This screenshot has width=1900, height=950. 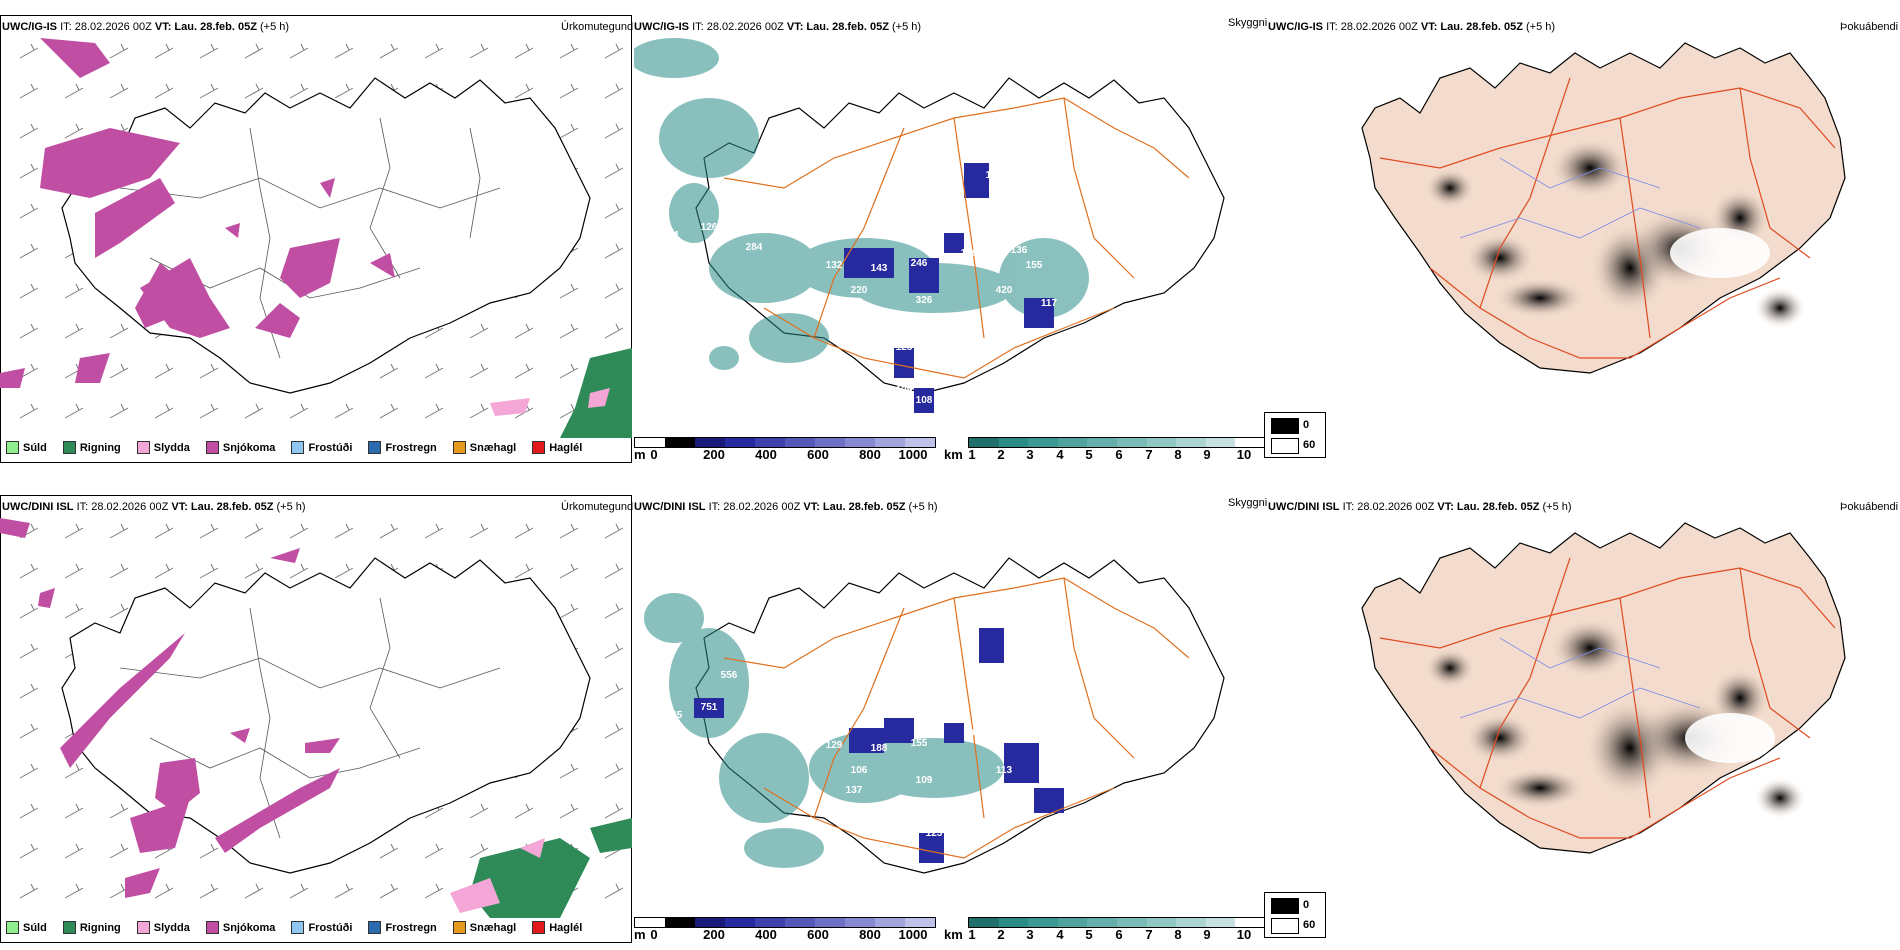 What do you see at coordinates (143, 927) in the screenshot?
I see `slydda-swatch` at bounding box center [143, 927].